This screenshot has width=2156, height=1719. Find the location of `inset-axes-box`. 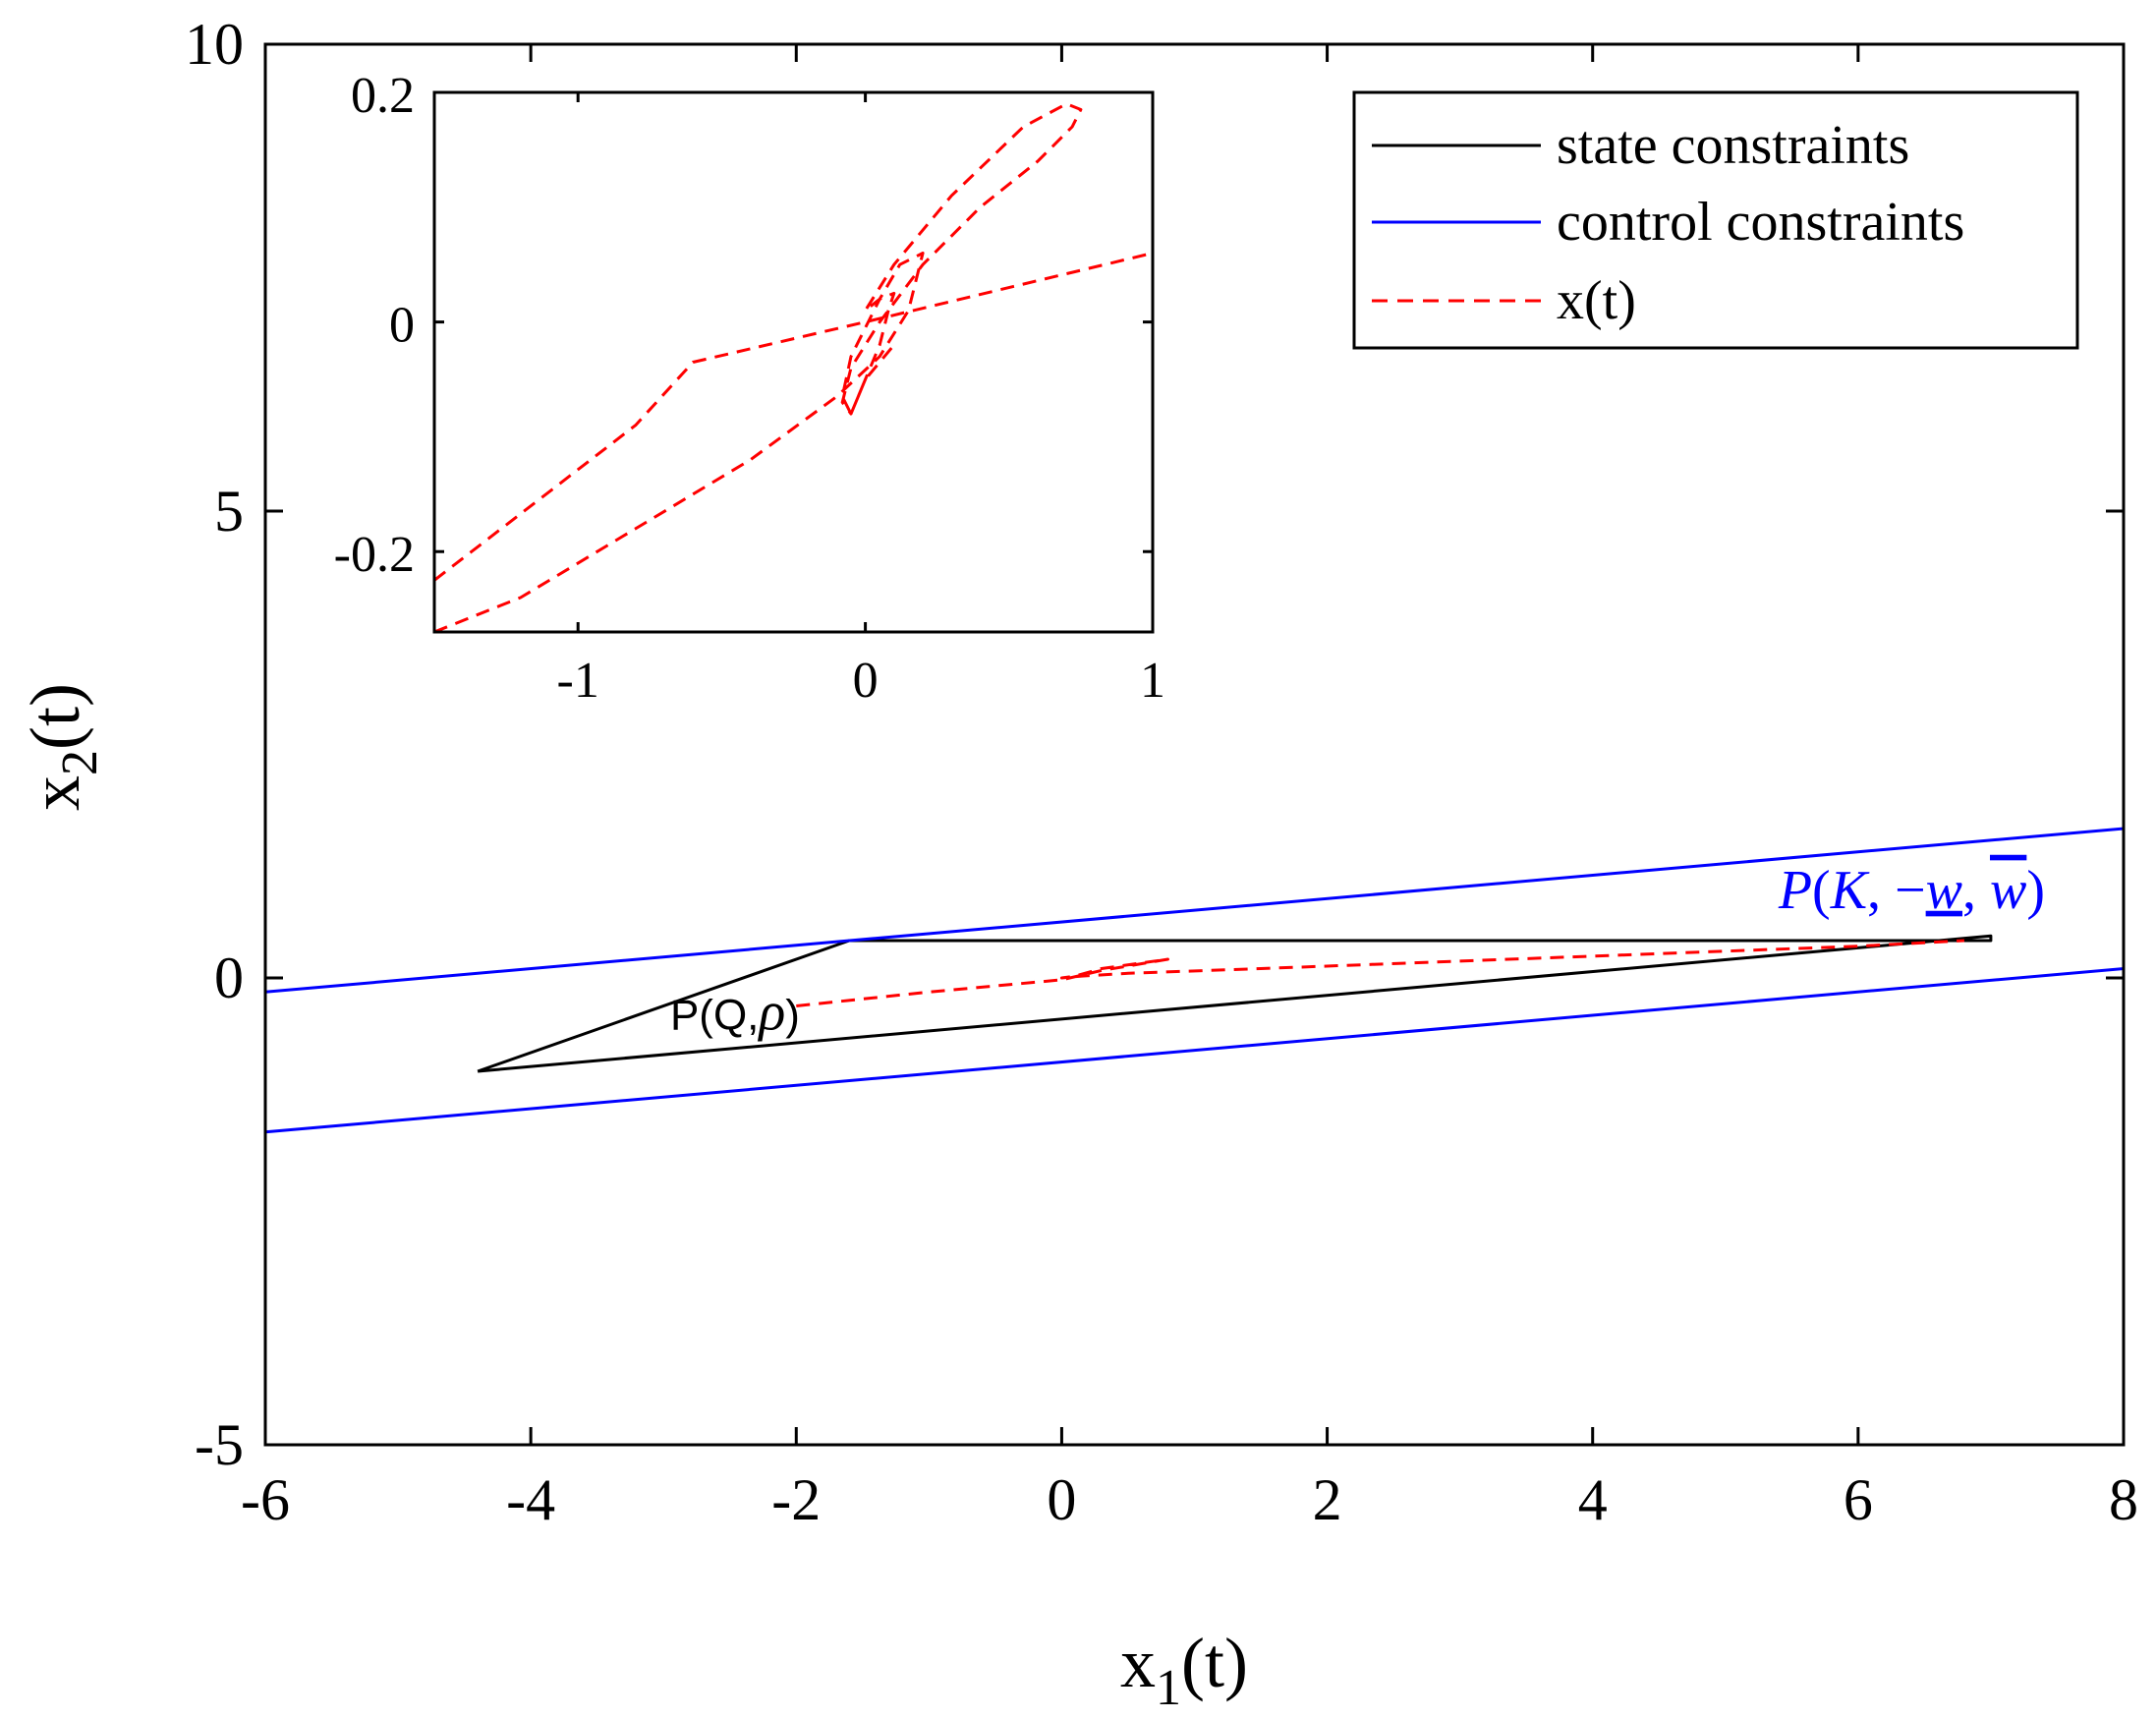

inset-axes-box is located at coordinates (793, 362).